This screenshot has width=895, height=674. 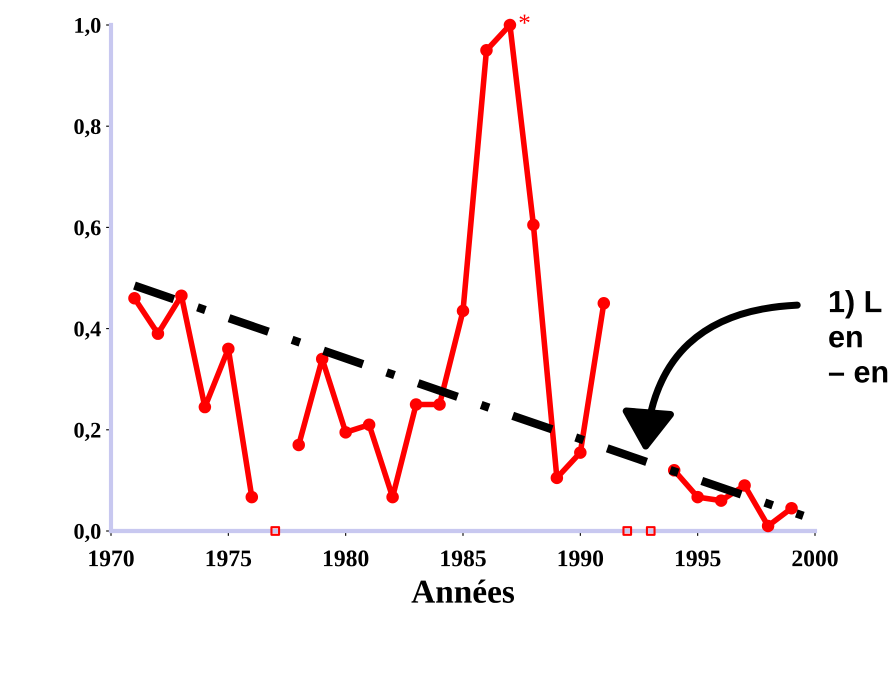 What do you see at coordinates (87, 128) in the screenshot?
I see `y-tick-label: 0,8` at bounding box center [87, 128].